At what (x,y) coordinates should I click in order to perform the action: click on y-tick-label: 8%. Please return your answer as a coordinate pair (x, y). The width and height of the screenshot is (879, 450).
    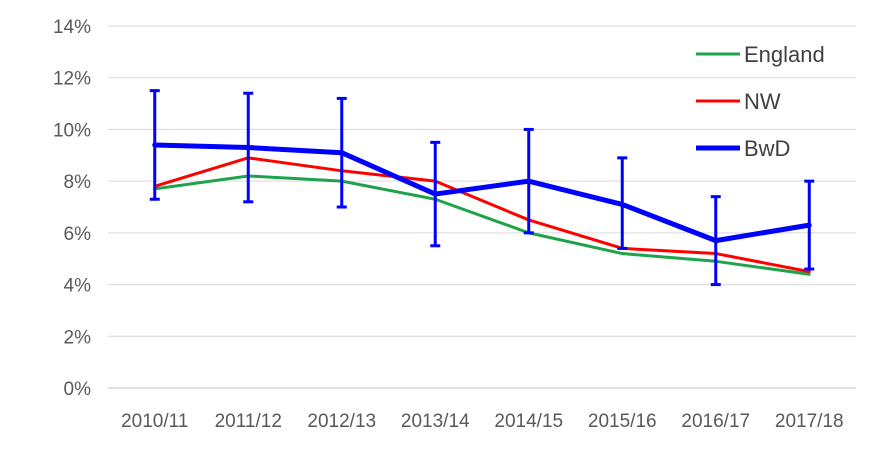
    Looking at the image, I should click on (78, 182).